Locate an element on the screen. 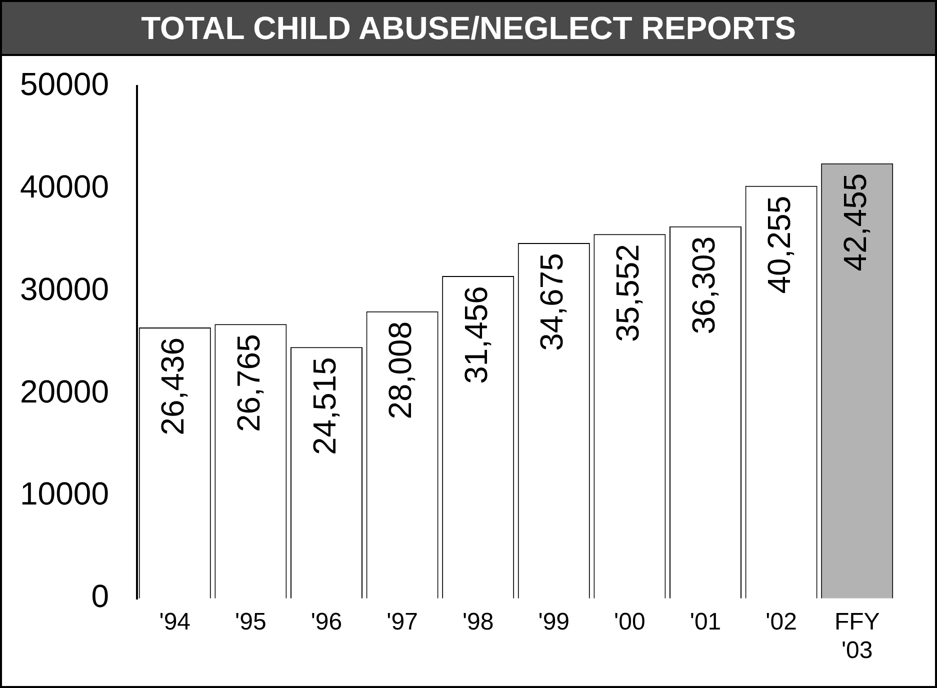 This screenshot has width=937, height=688. y-tick-label: 50000 is located at coordinates (64, 84).